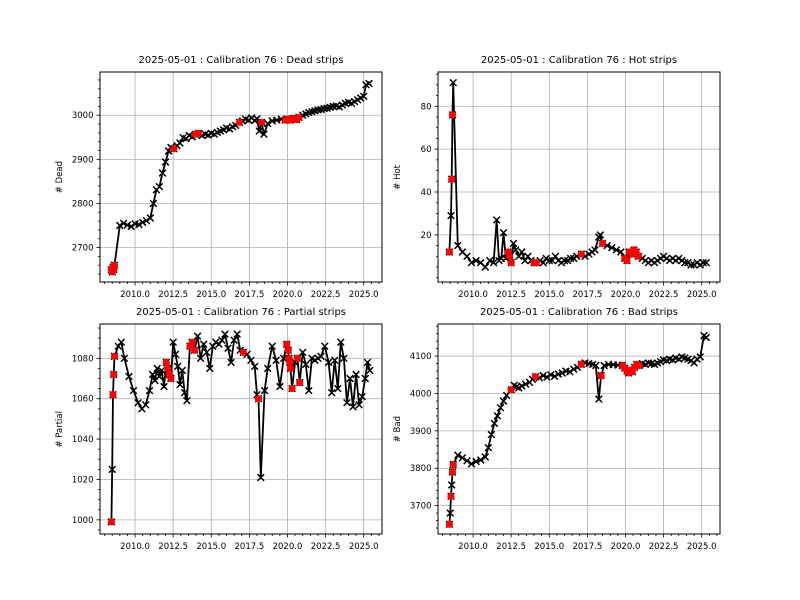 Image resolution: width=800 pixels, height=600 pixels. What do you see at coordinates (421, 507) in the screenshot?
I see `y-tick-label: 3700` at bounding box center [421, 507].